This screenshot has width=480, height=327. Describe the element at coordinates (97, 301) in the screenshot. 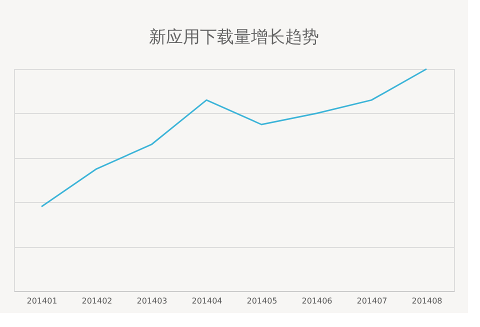

I see `x-tick-label: 201402` at that location.